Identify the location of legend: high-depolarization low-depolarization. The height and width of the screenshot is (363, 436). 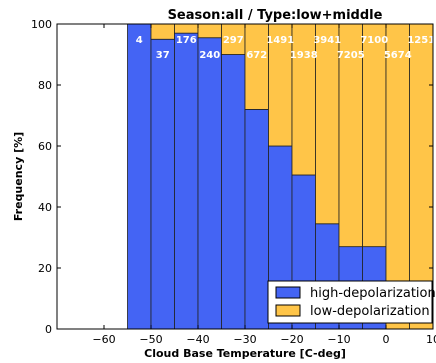
(351, 302).